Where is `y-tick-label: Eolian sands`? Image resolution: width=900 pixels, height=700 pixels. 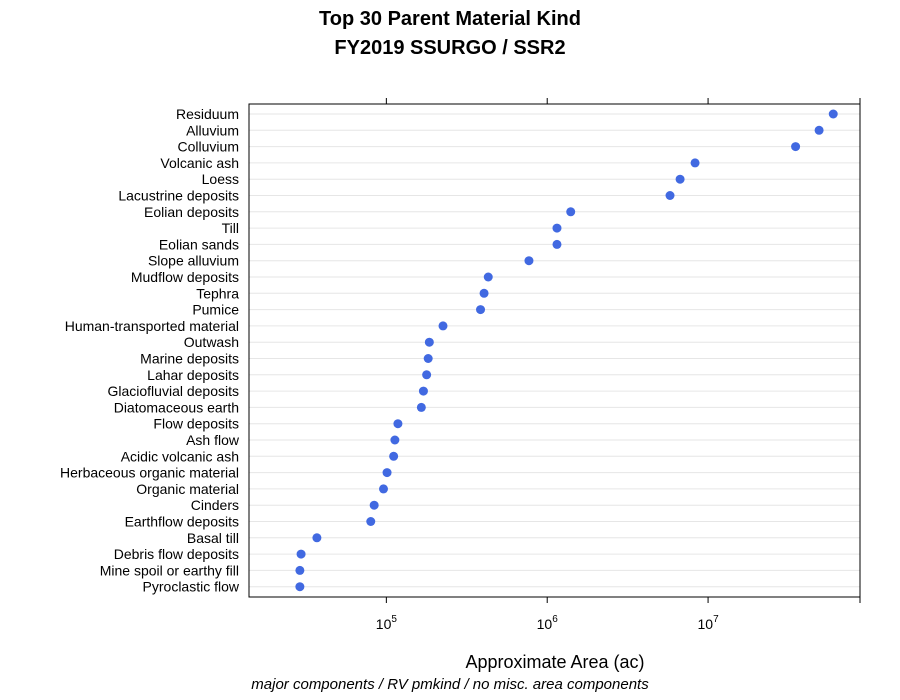
y-tick-label: Eolian sands is located at coordinates (199, 244).